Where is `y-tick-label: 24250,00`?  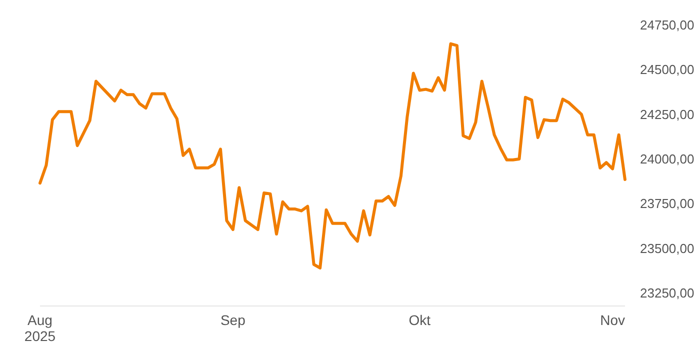 y-tick-label: 24250,00 is located at coordinates (667, 114).